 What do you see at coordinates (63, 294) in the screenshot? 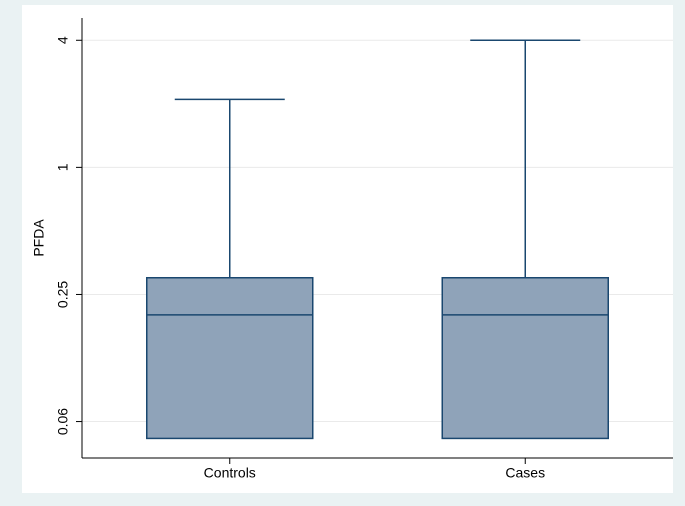
I see `y-tick-label: 0.25` at bounding box center [63, 294].